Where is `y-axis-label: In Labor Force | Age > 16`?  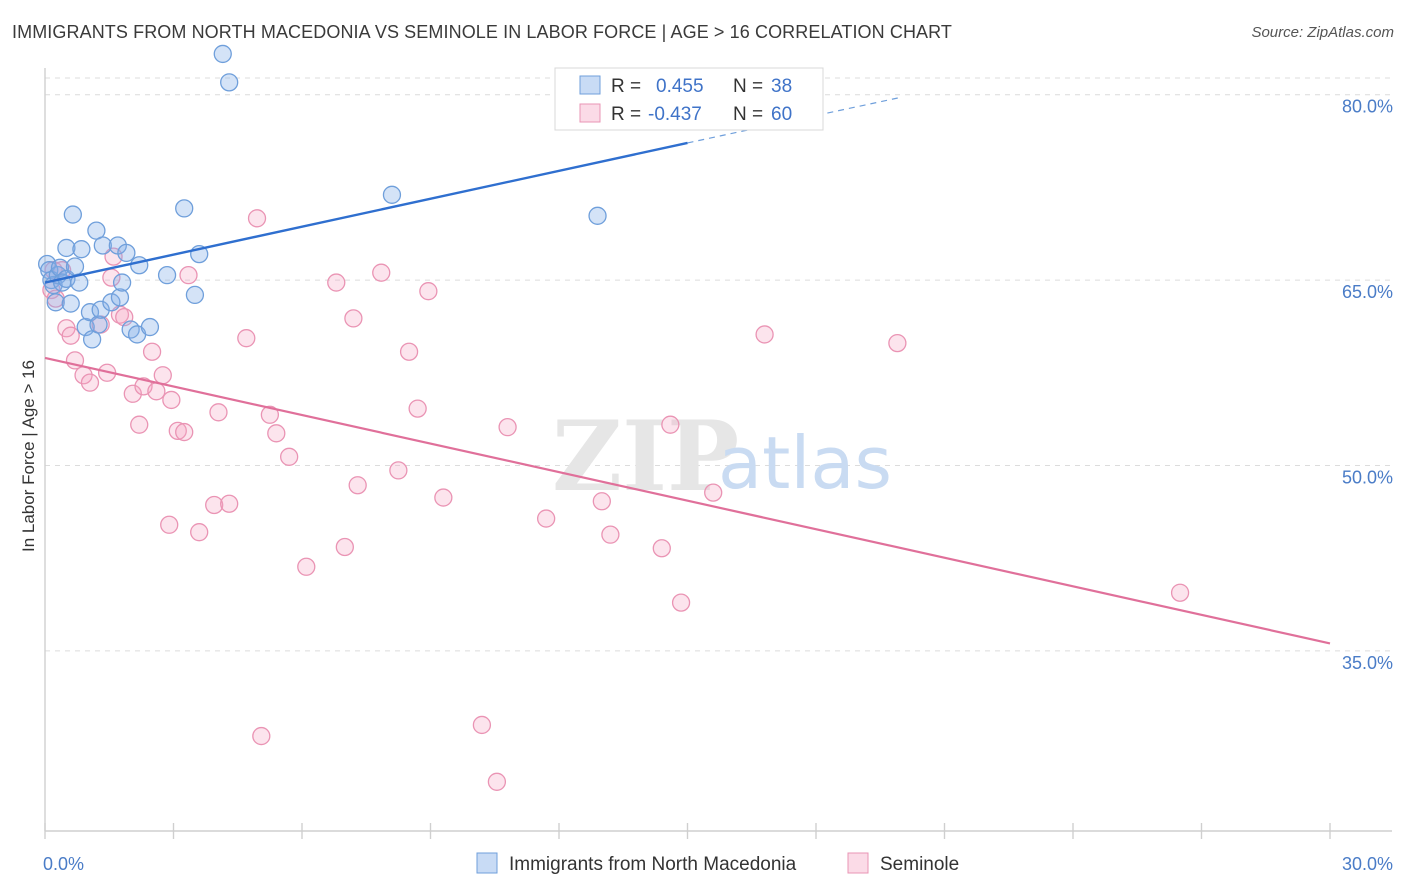
y-axis-label: In Labor Force | Age > 16 is located at coordinates (28, 456).